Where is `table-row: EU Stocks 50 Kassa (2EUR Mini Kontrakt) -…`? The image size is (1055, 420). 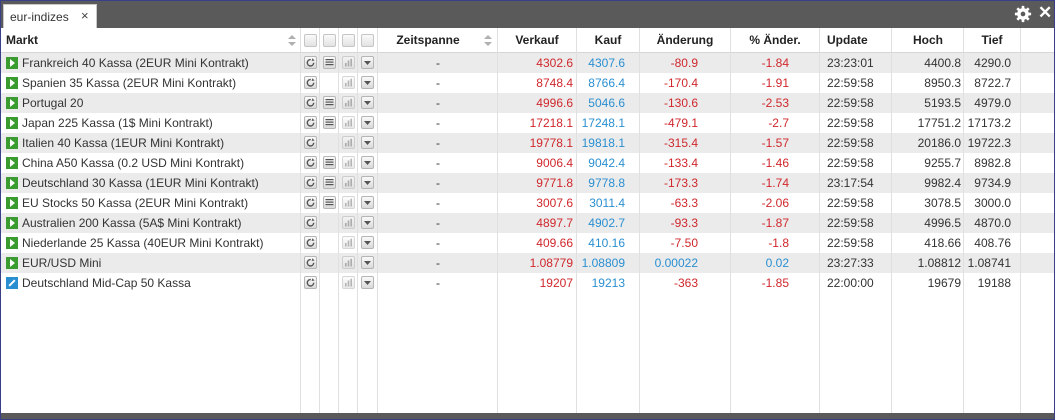 table-row: EU Stocks 50 Kassa (2EUR Mini Kontrakt) -… is located at coordinates (527, 203).